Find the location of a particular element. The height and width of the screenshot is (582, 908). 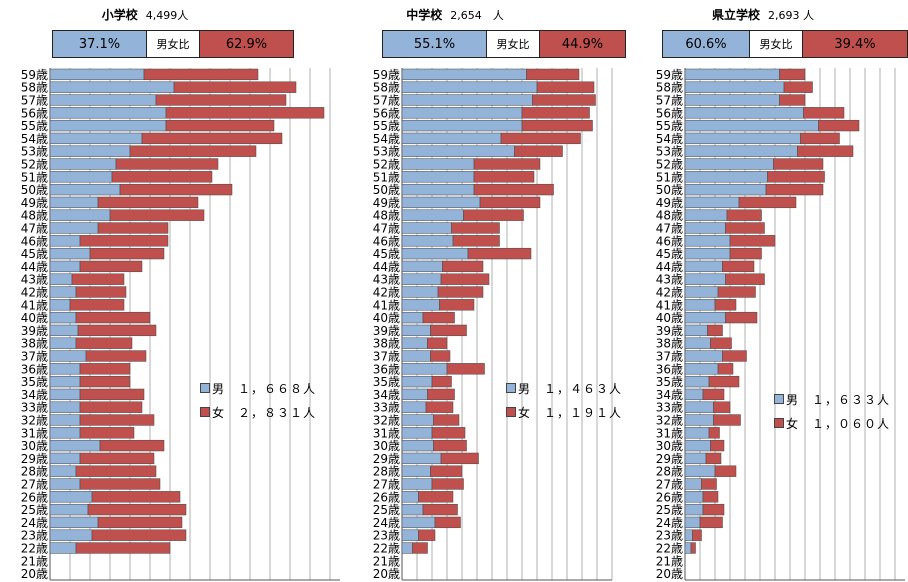

age-tick-label: 26歳 is located at coordinates (34, 497).